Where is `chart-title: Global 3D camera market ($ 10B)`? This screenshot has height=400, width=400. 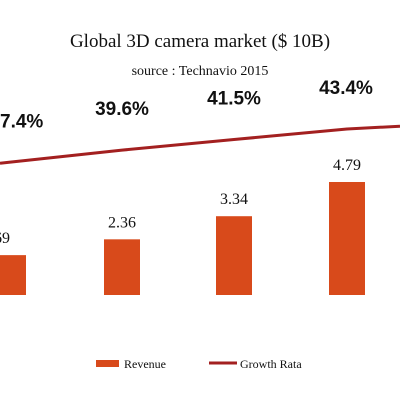 chart-title: Global 3D camera market ($ 10B) is located at coordinates (200, 41).